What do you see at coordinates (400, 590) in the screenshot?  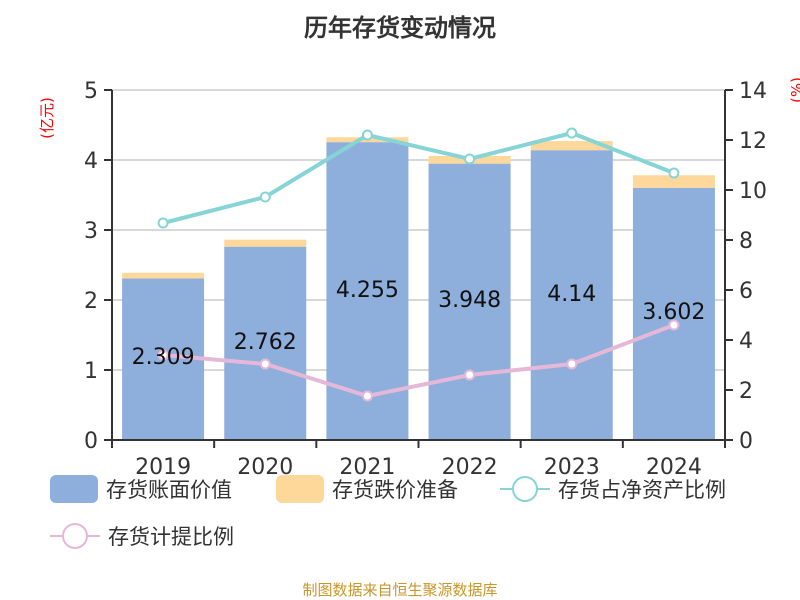 I see `source-note: 制图数据来自恒生聚源数据库` at bounding box center [400, 590].